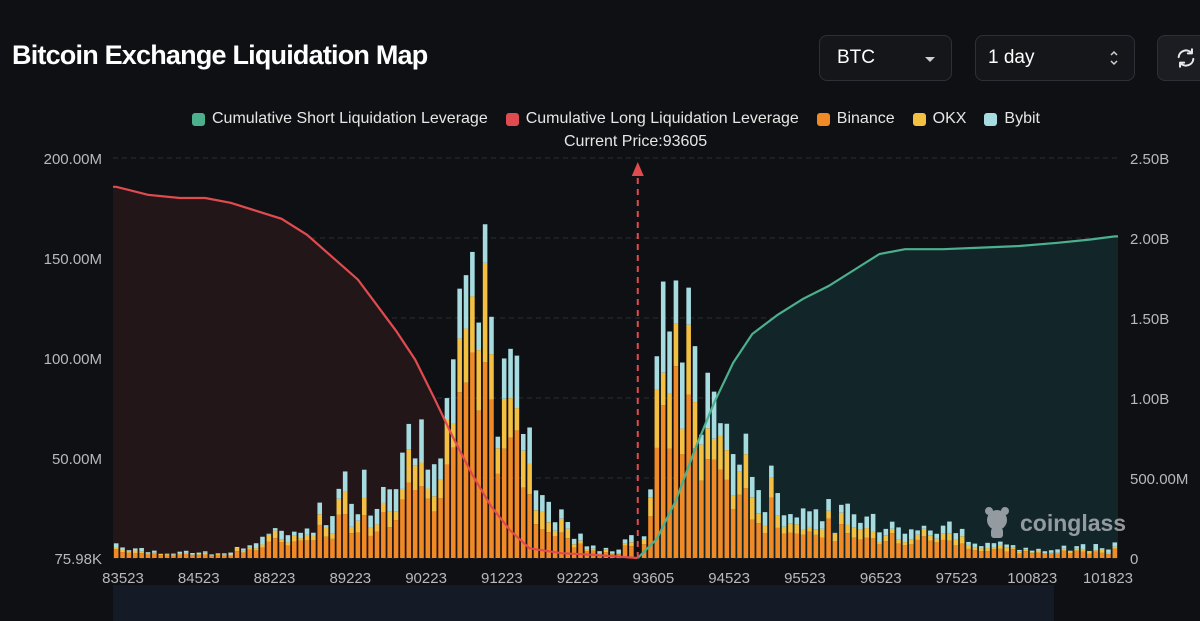 This screenshot has width=1200, height=621. Describe the element at coordinates (123, 578) in the screenshot. I see `x-axis-tick: 83523` at that location.